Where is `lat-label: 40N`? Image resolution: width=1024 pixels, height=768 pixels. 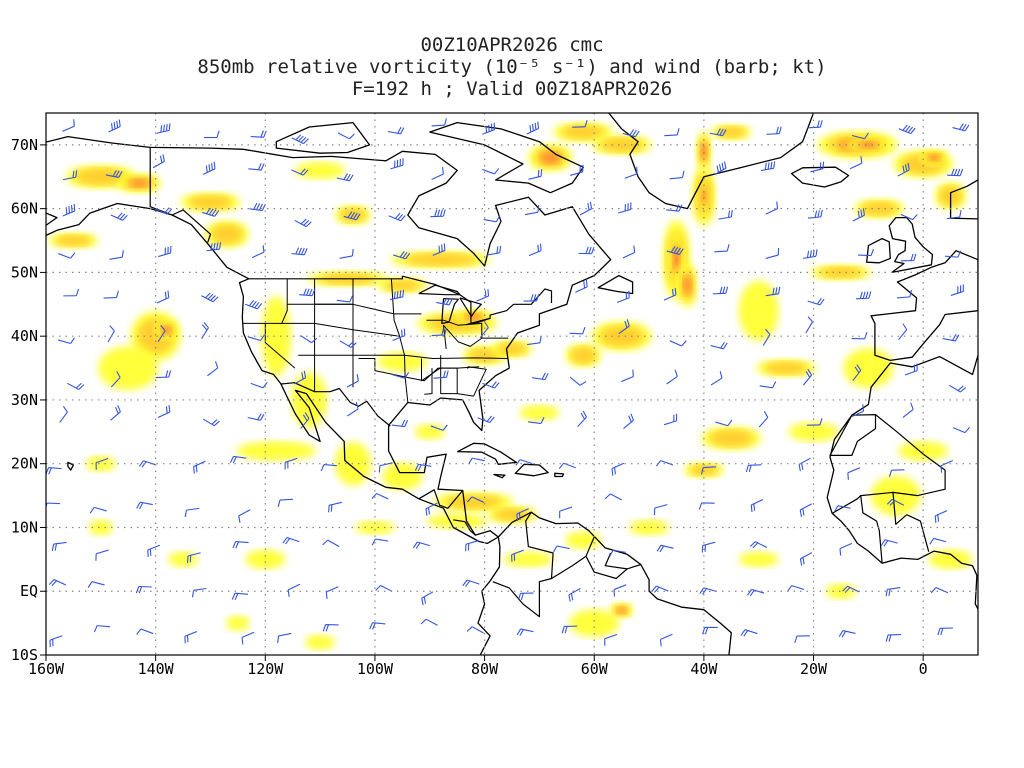 lat-label: 40N is located at coordinates (24, 336).